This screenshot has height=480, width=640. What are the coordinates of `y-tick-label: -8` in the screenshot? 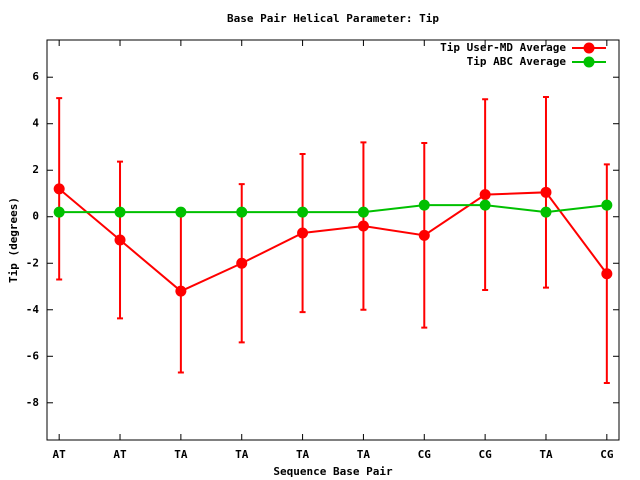 It's located at (32, 402).